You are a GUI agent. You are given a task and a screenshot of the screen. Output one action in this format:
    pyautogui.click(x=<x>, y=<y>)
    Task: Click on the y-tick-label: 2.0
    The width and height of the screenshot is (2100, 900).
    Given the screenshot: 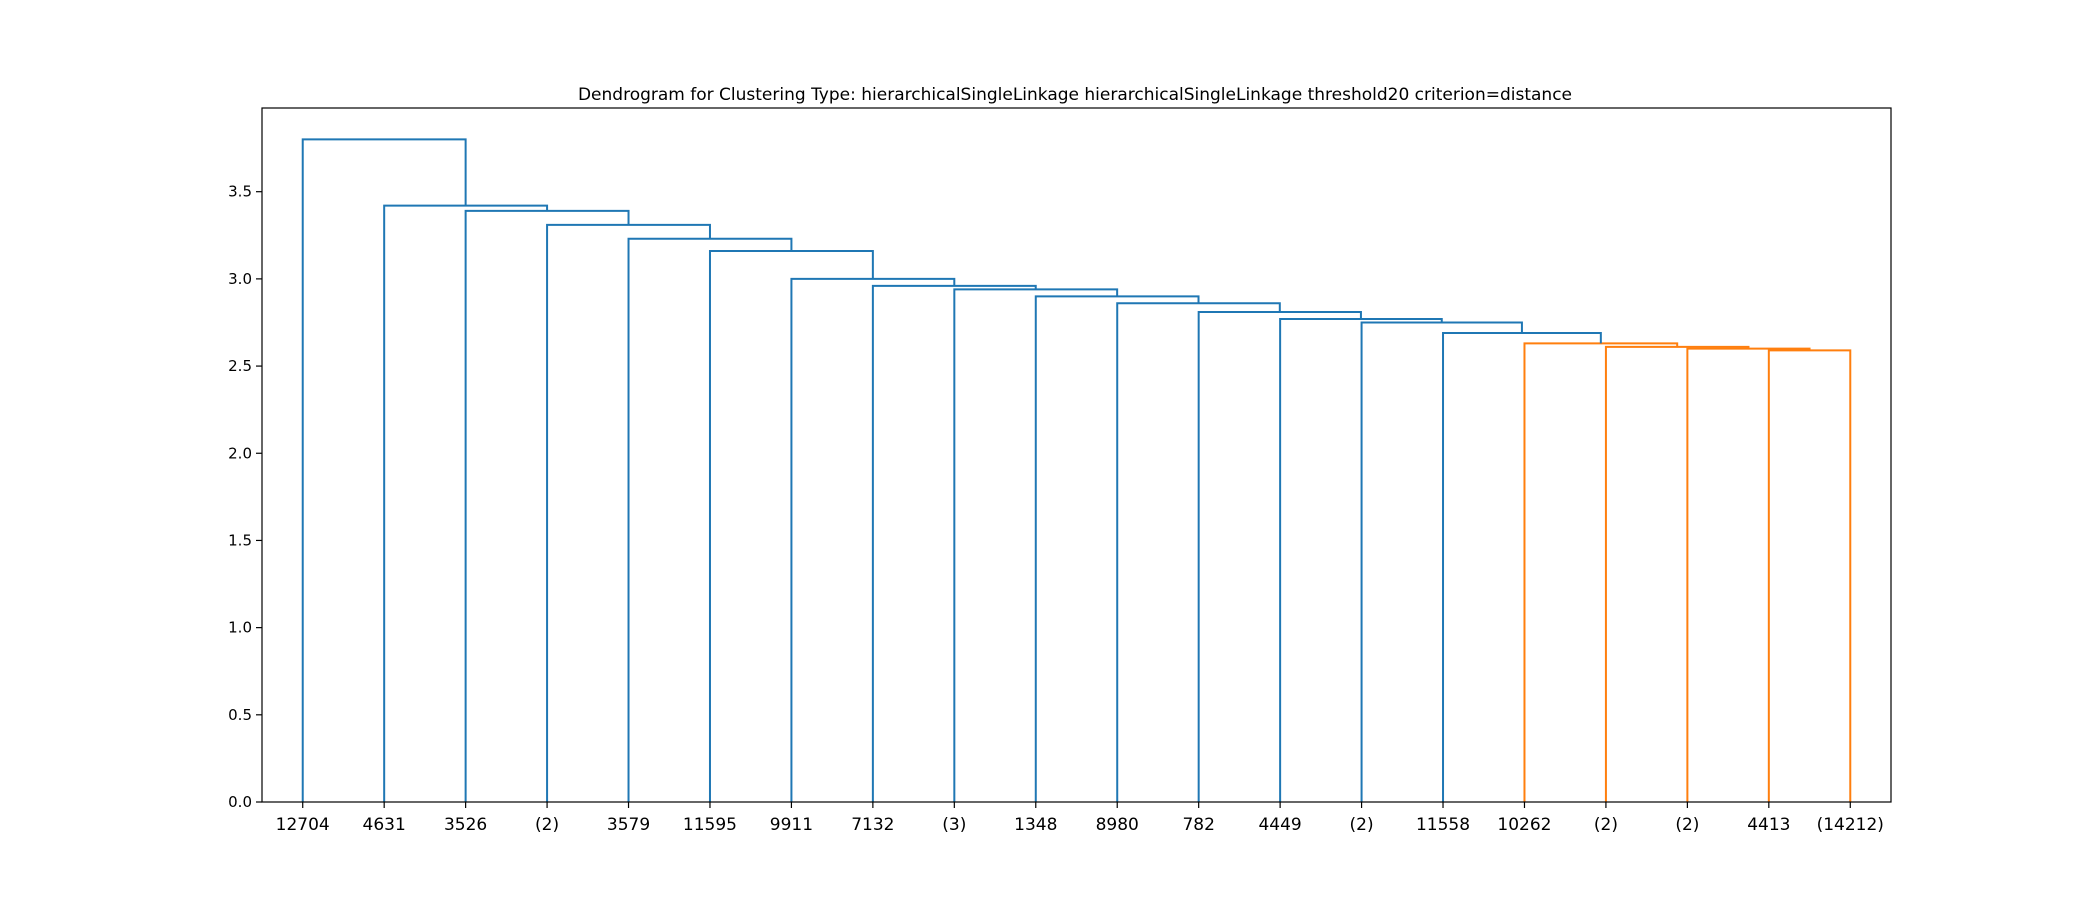 What is the action you would take?
    pyautogui.click(x=240, y=453)
    